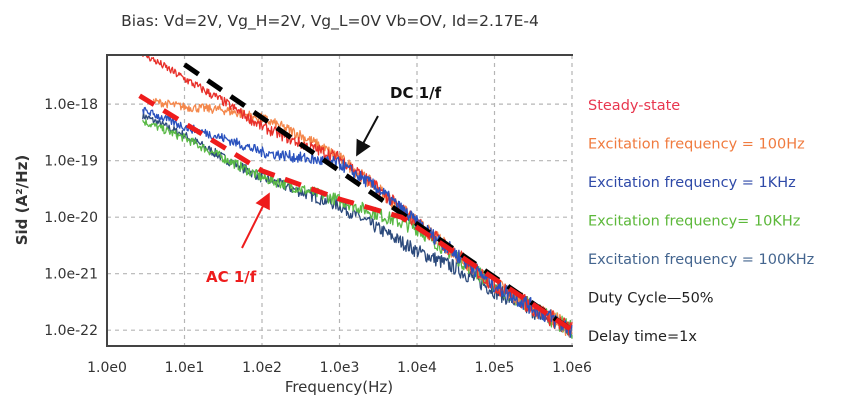  What do you see at coordinates (572, 368) in the screenshot?
I see `x-tick-label: 1.0e6` at bounding box center [572, 368].